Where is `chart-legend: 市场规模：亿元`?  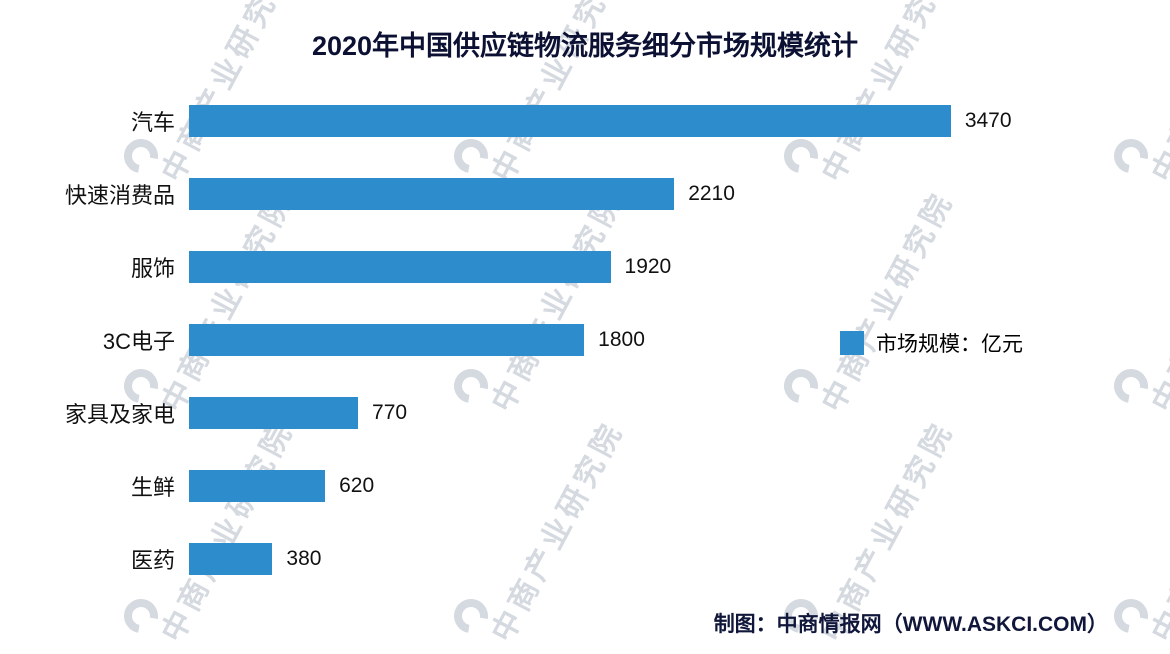 chart-legend: 市场规模：亿元 is located at coordinates (931, 343).